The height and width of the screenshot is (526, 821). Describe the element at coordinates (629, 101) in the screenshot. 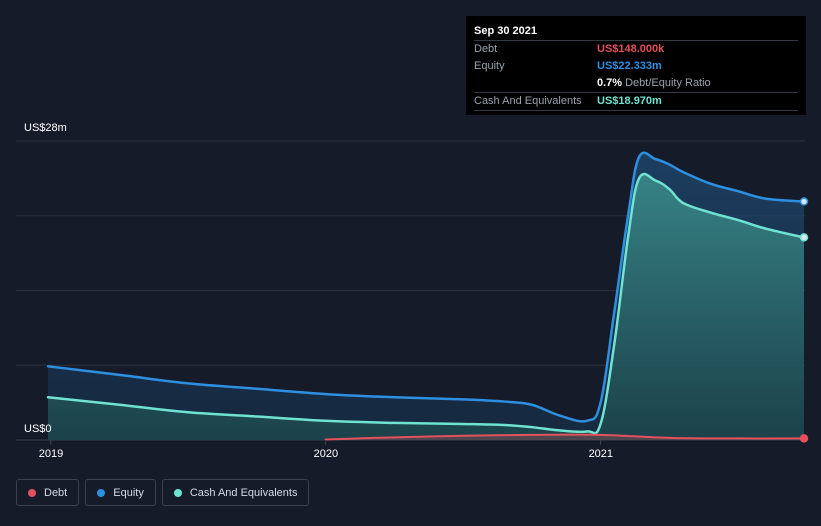

I see `tooltip-cash-value: US$18.970m` at that location.